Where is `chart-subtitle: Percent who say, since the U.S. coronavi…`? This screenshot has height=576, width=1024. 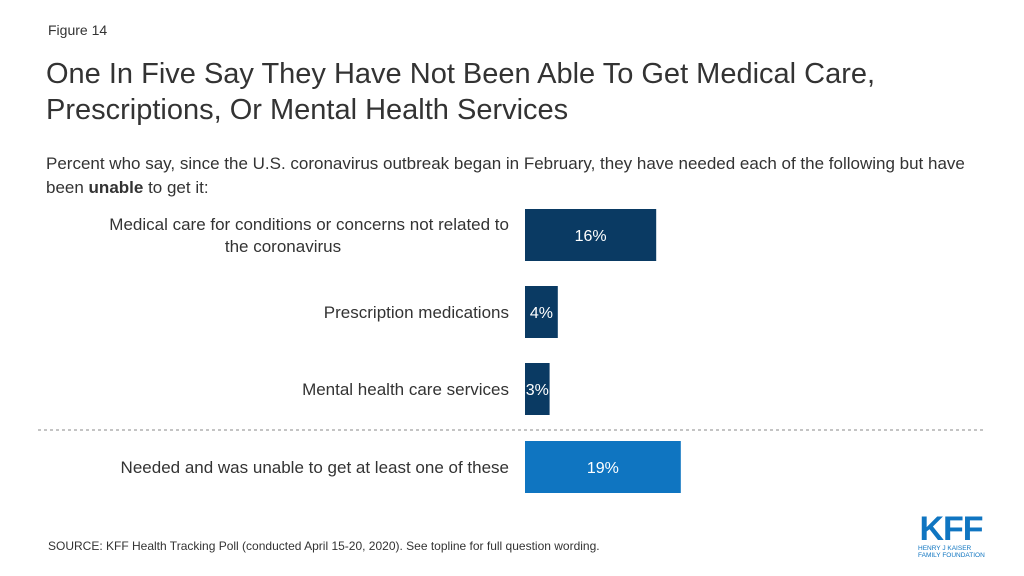 chart-subtitle: Percent who say, since the U.S. coronavi… is located at coordinates (516, 176).